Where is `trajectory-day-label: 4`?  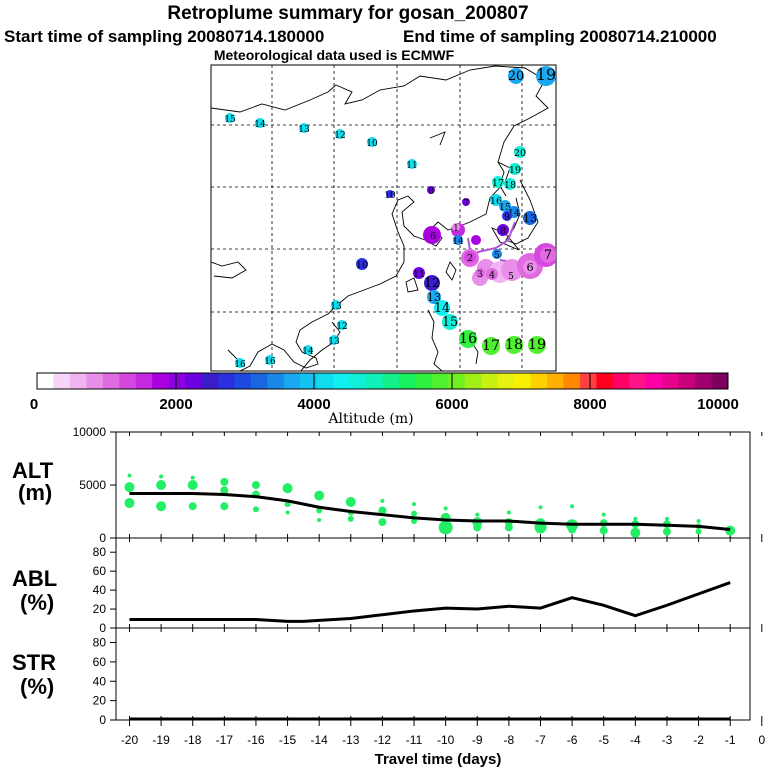 trajectory-day-label: 4 is located at coordinates (492, 275).